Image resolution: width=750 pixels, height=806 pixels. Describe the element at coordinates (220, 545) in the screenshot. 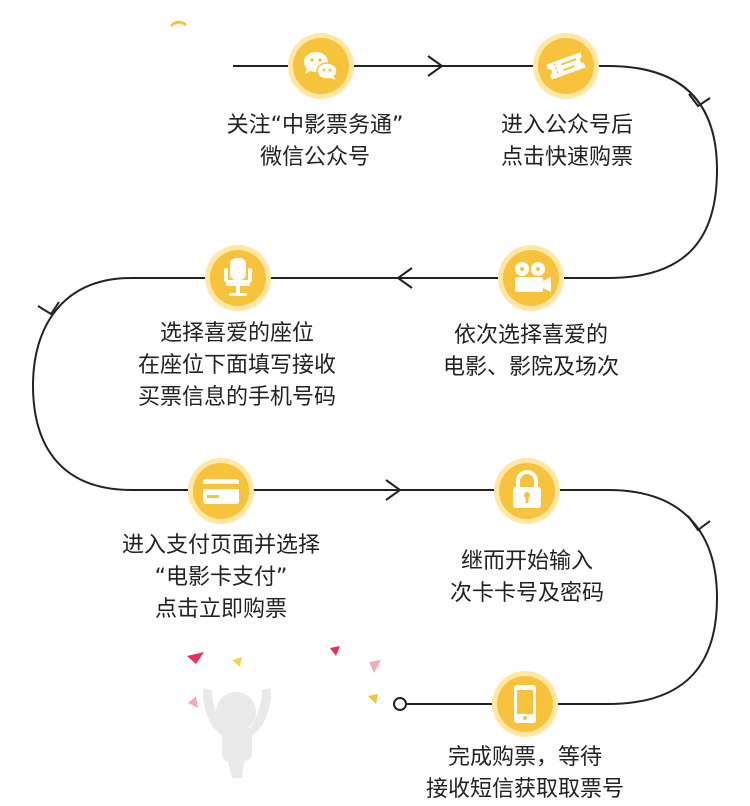

I see `step-5-line-1: 进入支付页面并选择` at that location.